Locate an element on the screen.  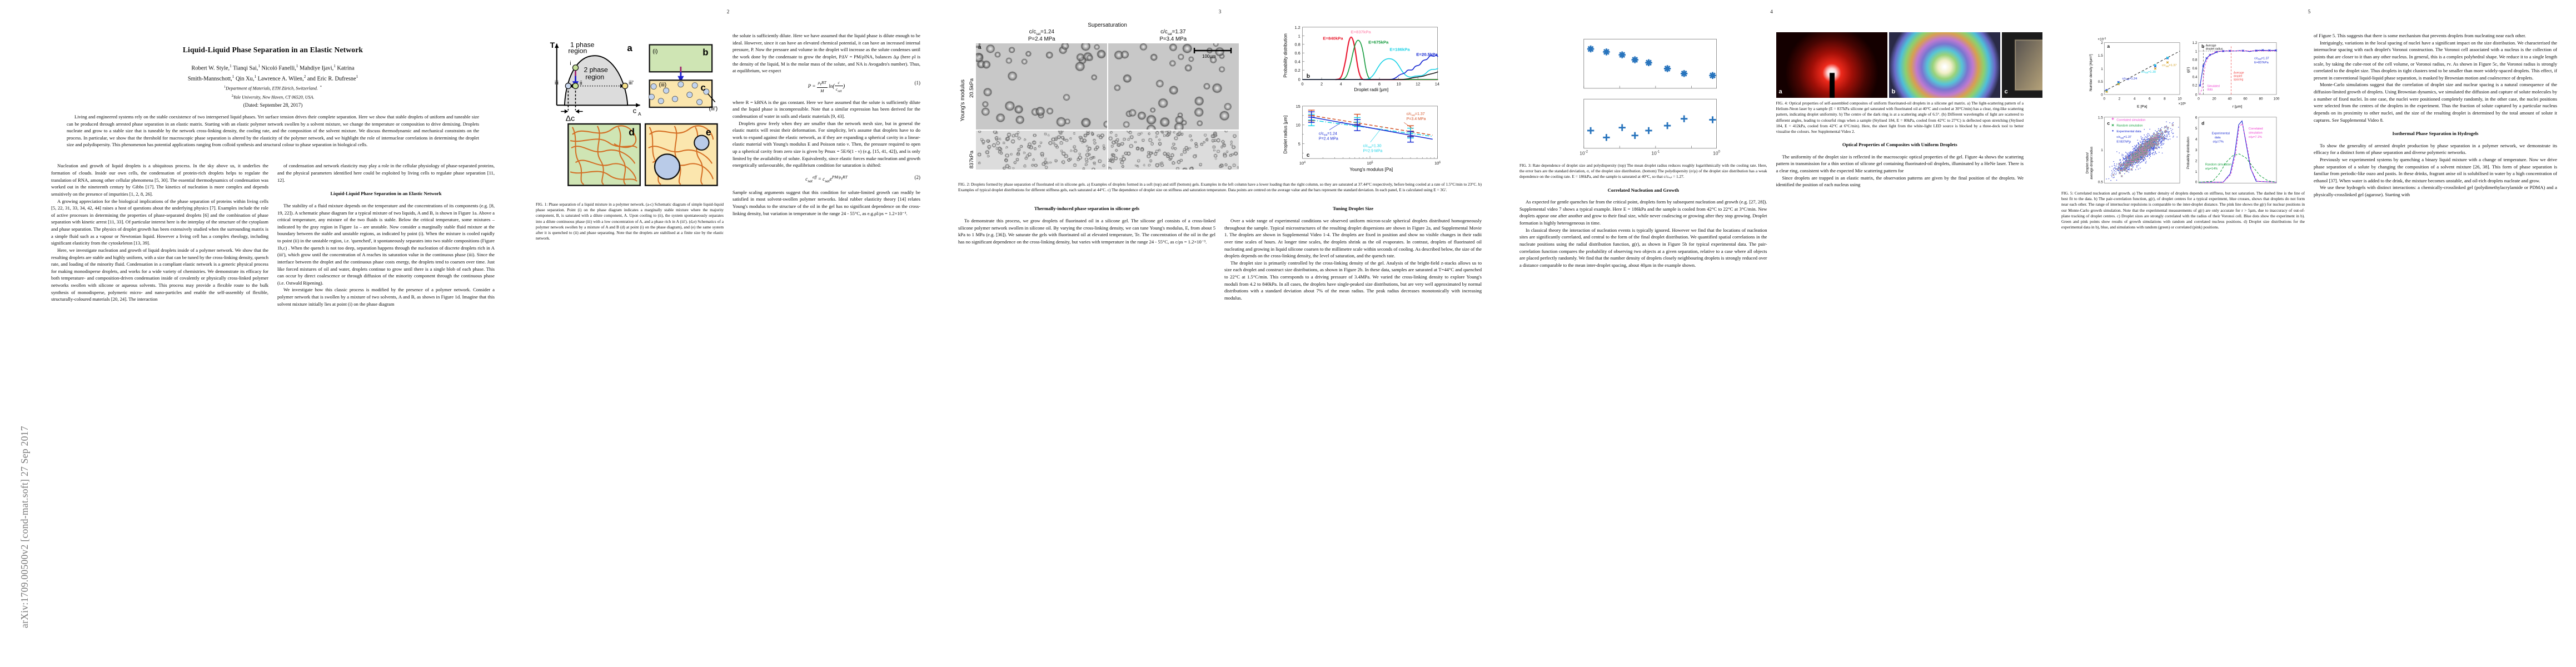
svg-text: 0.4 is located at coordinates (1298, 61).